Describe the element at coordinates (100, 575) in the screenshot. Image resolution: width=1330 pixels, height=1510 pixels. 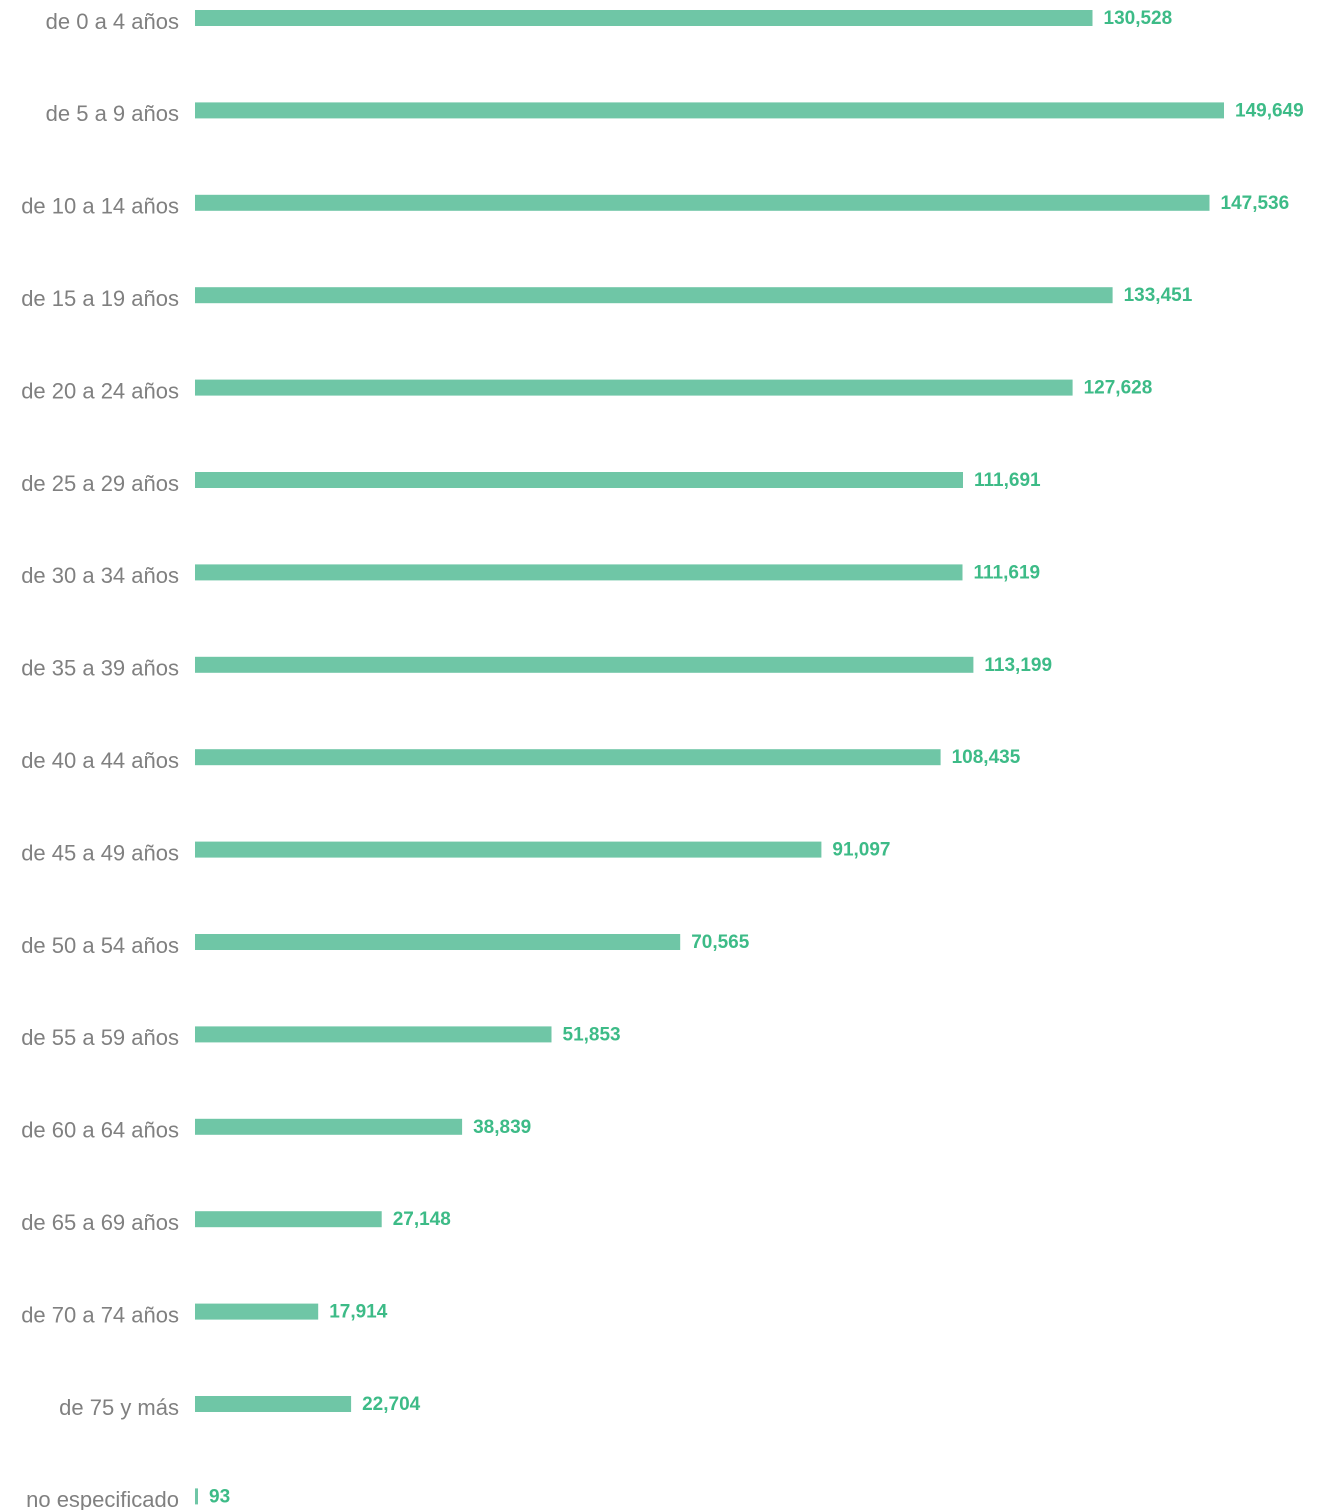
I see `category-label: de 30 a 34 años` at that location.